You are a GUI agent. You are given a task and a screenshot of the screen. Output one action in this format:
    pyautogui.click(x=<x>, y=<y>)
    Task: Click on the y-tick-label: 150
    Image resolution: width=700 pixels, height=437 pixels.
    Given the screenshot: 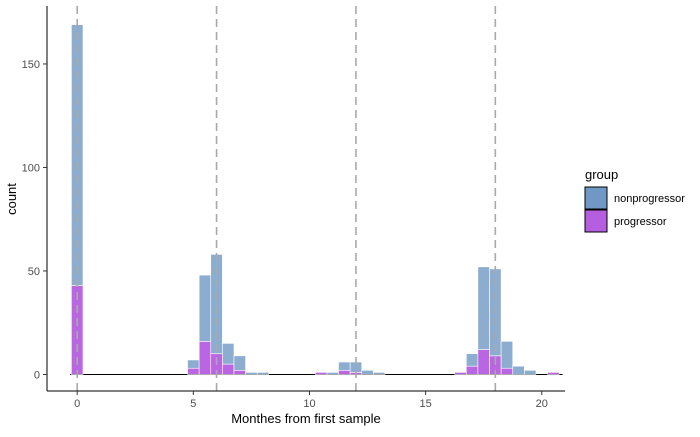 What is the action you would take?
    pyautogui.click(x=31, y=65)
    